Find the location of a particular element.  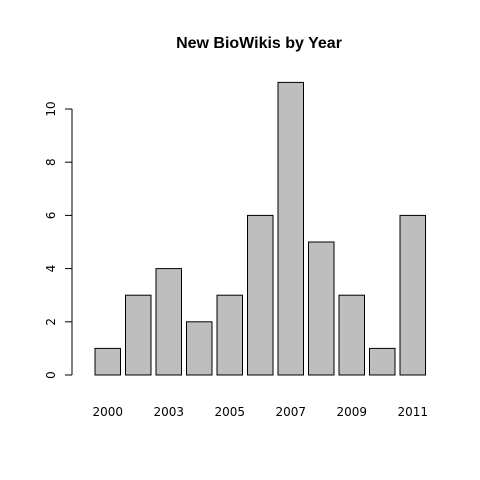

x-tick-label-2007: 2007 is located at coordinates (290, 412).